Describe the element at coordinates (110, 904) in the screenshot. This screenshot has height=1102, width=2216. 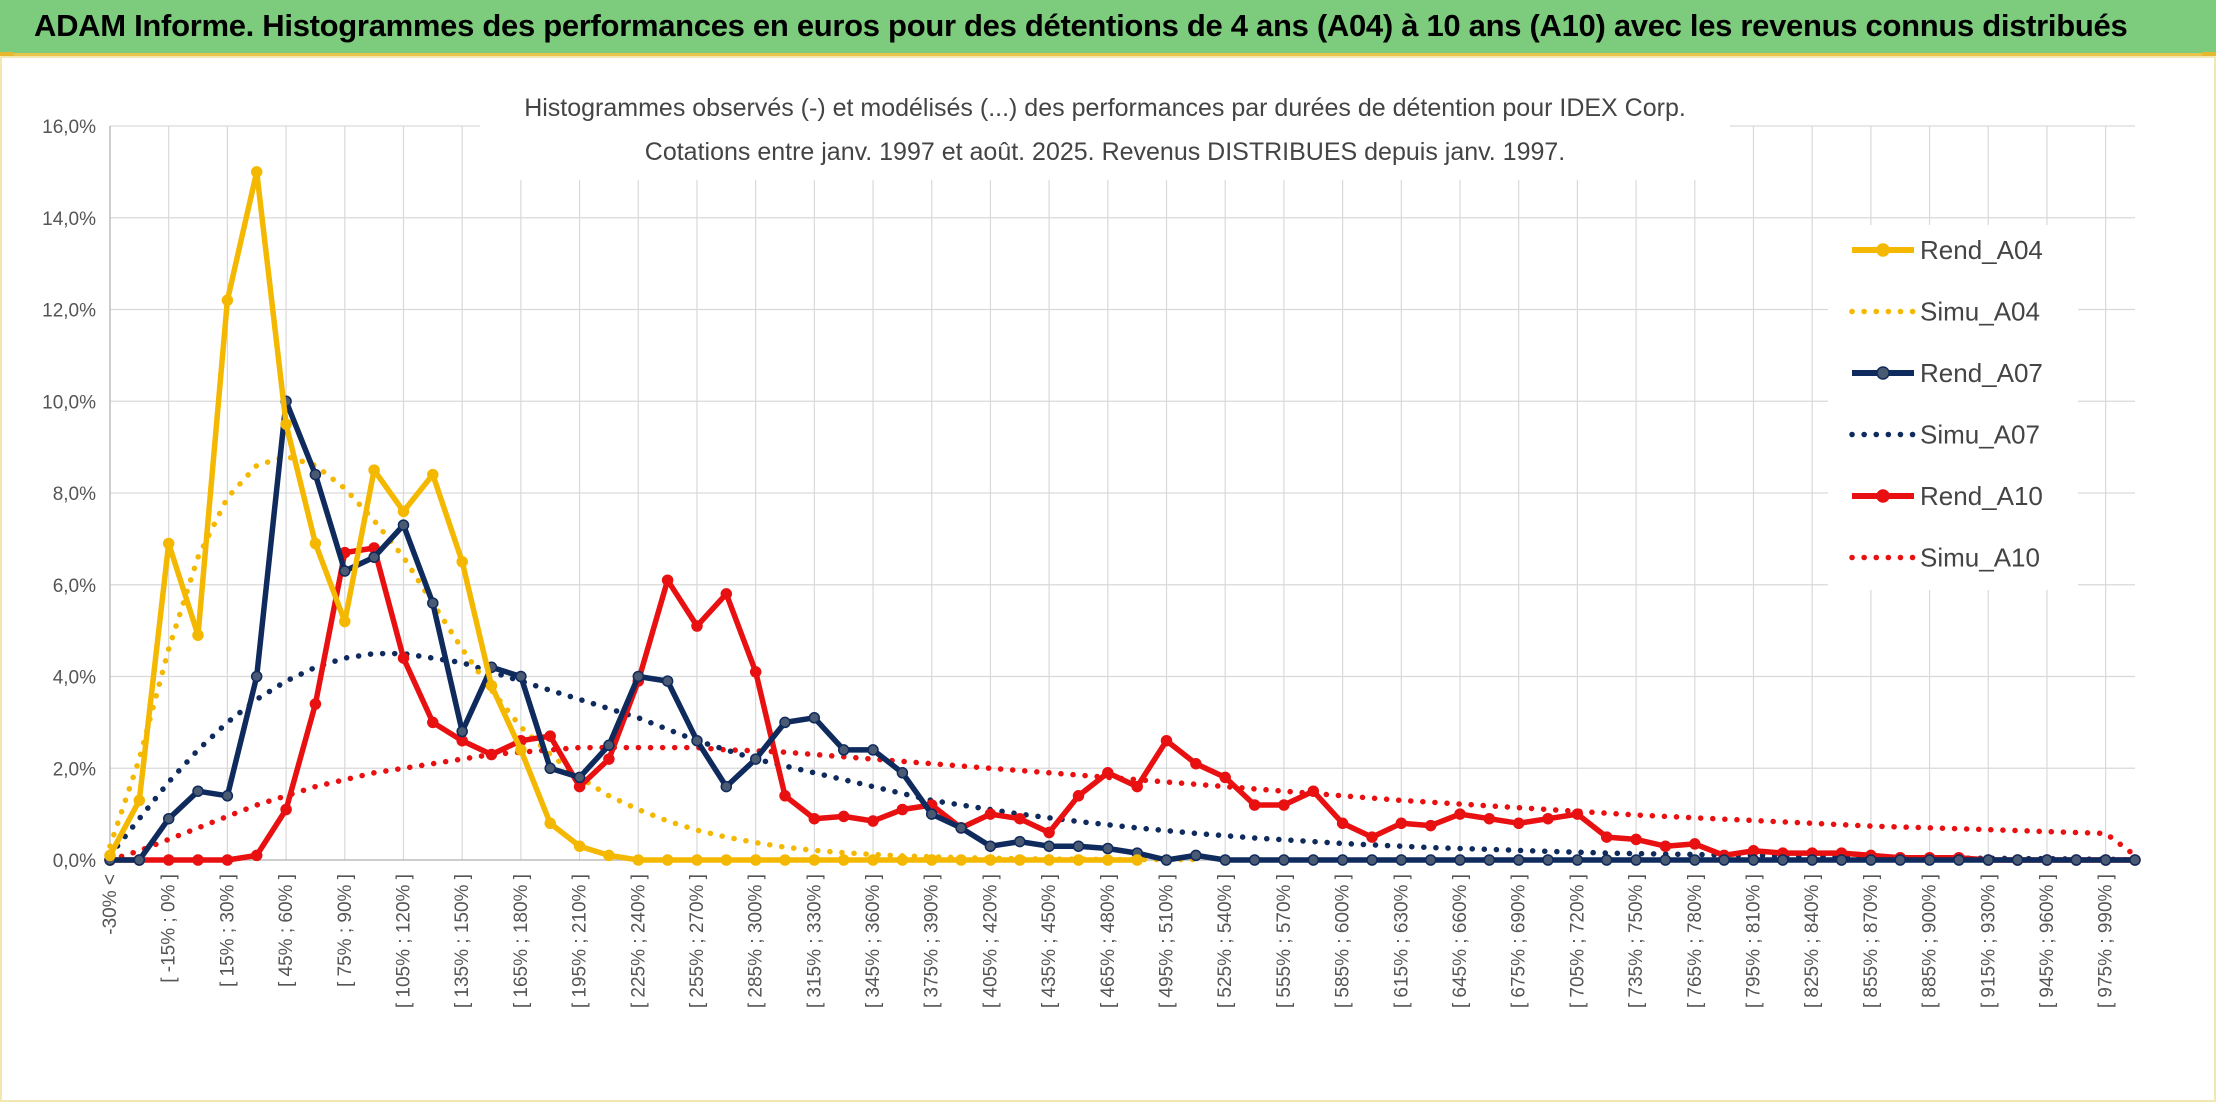
I see `x-tick-label: -30% <` at that location.